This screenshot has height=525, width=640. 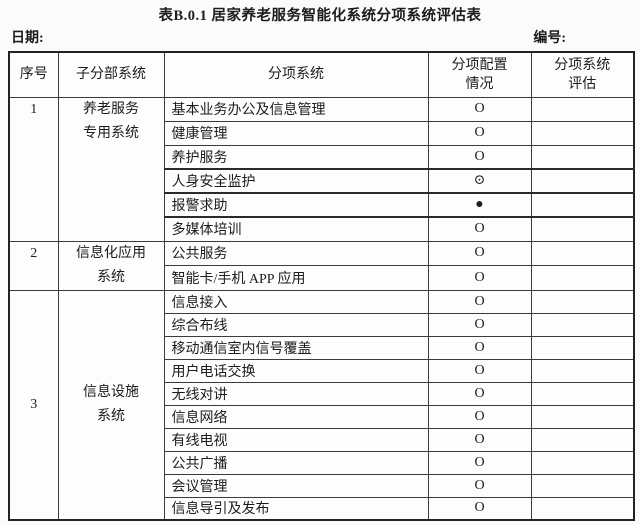 What do you see at coordinates (296, 347) in the screenshot?
I see `subitem-name: 移动通信室内信号覆盖` at bounding box center [296, 347].